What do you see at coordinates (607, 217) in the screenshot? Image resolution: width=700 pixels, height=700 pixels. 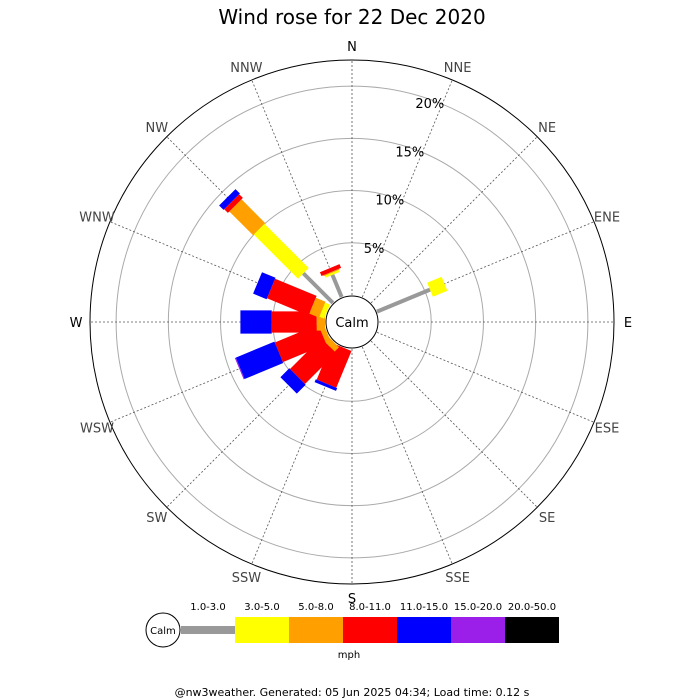 I see `direction-label-ene: ENE` at bounding box center [607, 217].